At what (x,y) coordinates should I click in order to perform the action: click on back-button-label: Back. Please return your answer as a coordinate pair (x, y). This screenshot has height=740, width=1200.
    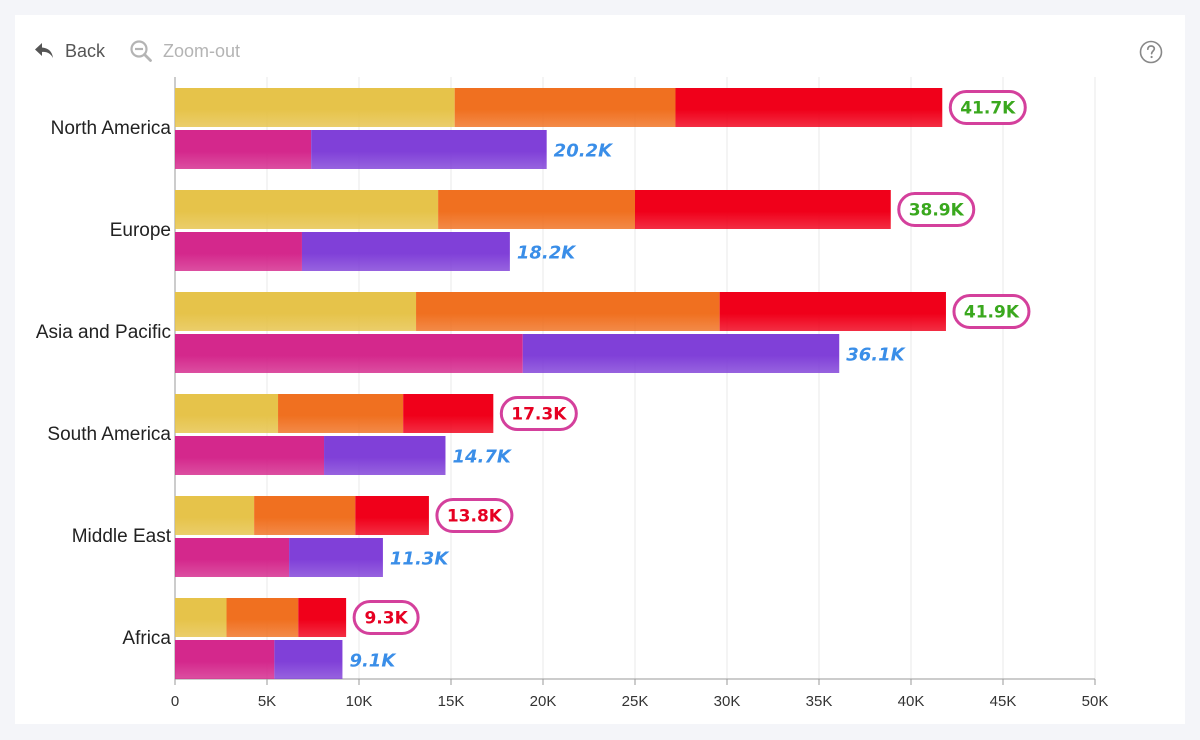
    Looking at the image, I should click on (85, 50).